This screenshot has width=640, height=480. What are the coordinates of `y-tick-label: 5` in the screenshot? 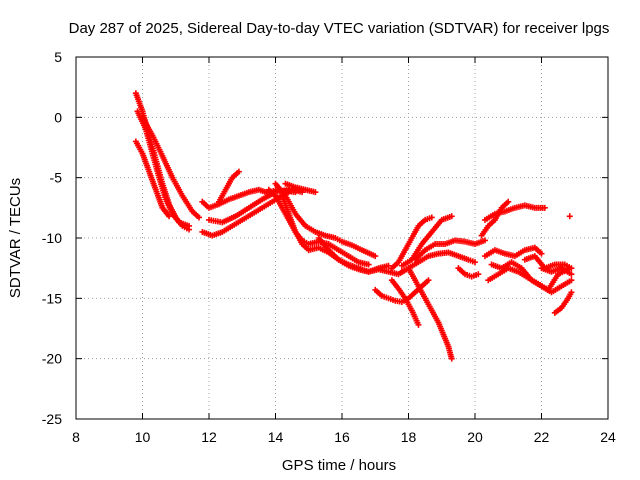 It's located at (58, 57).